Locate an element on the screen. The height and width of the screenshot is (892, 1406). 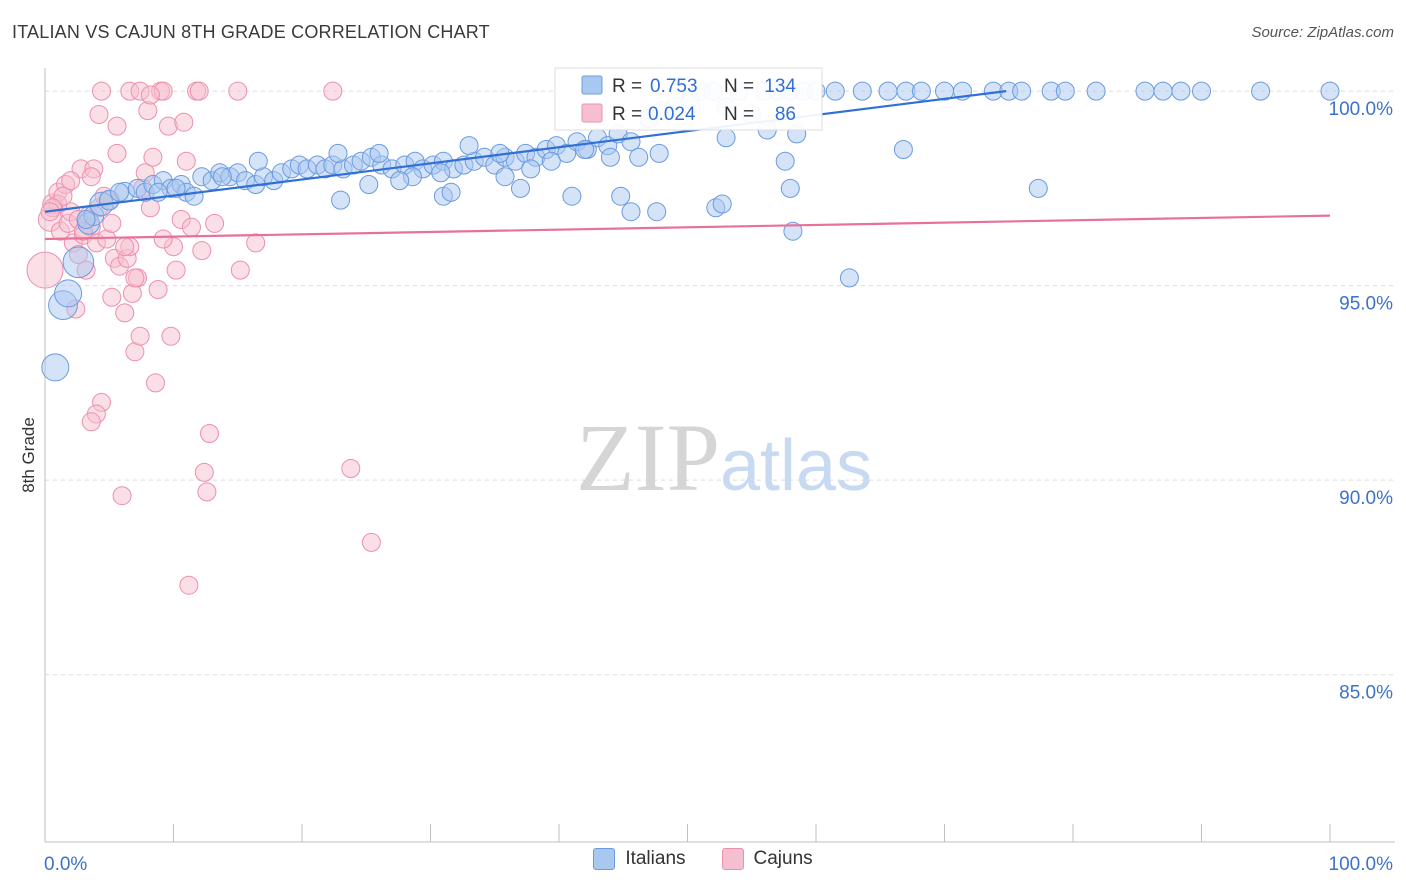
y-axis-label: 8th Grade is located at coordinates (28, 455).